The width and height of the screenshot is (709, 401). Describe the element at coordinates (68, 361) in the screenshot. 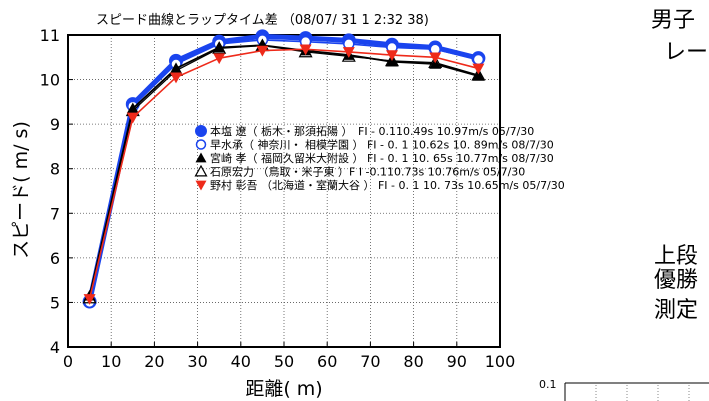

I see `x-tick-label: 0` at that location.